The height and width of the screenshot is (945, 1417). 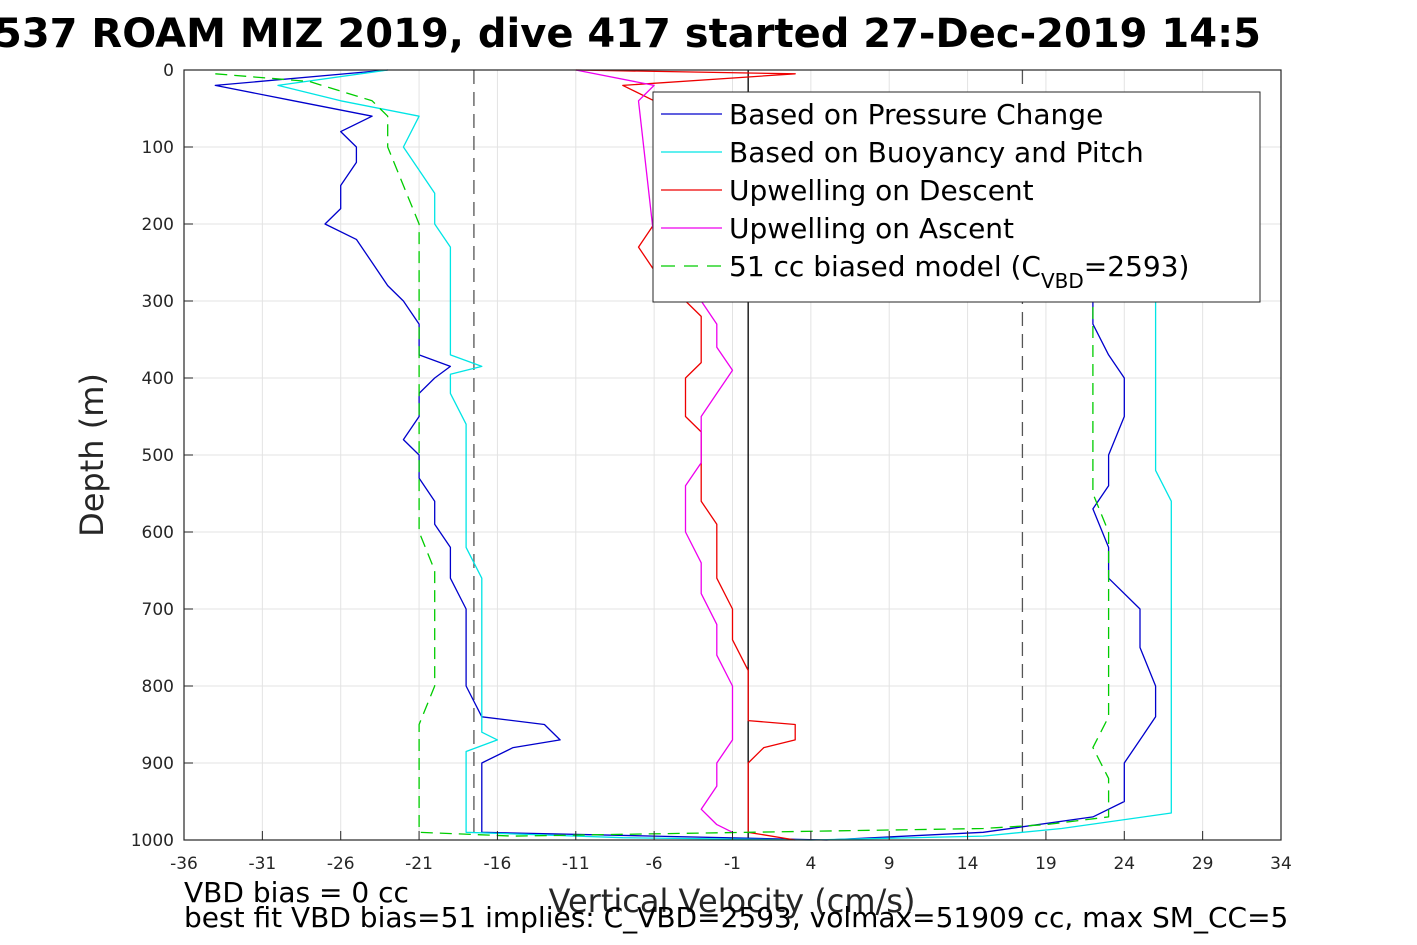 What do you see at coordinates (889, 864) in the screenshot?
I see `x-tick-label: 9` at bounding box center [889, 864].